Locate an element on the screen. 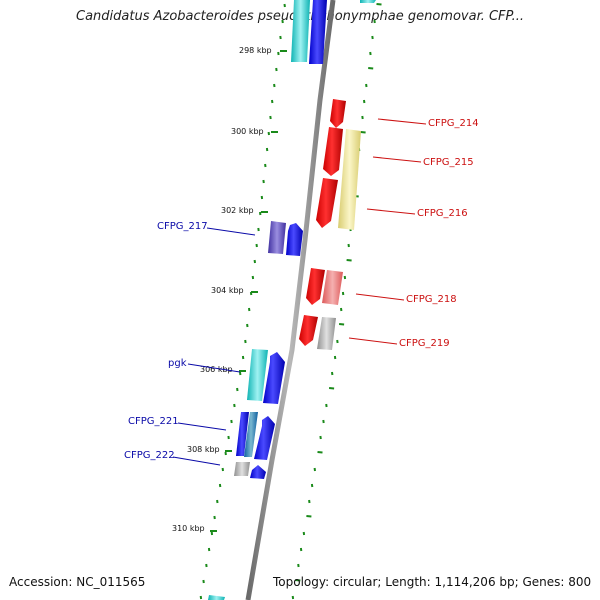 The height and width of the screenshot is (600, 600). tick-label-306: 306 kbp is located at coordinates (216, 369).